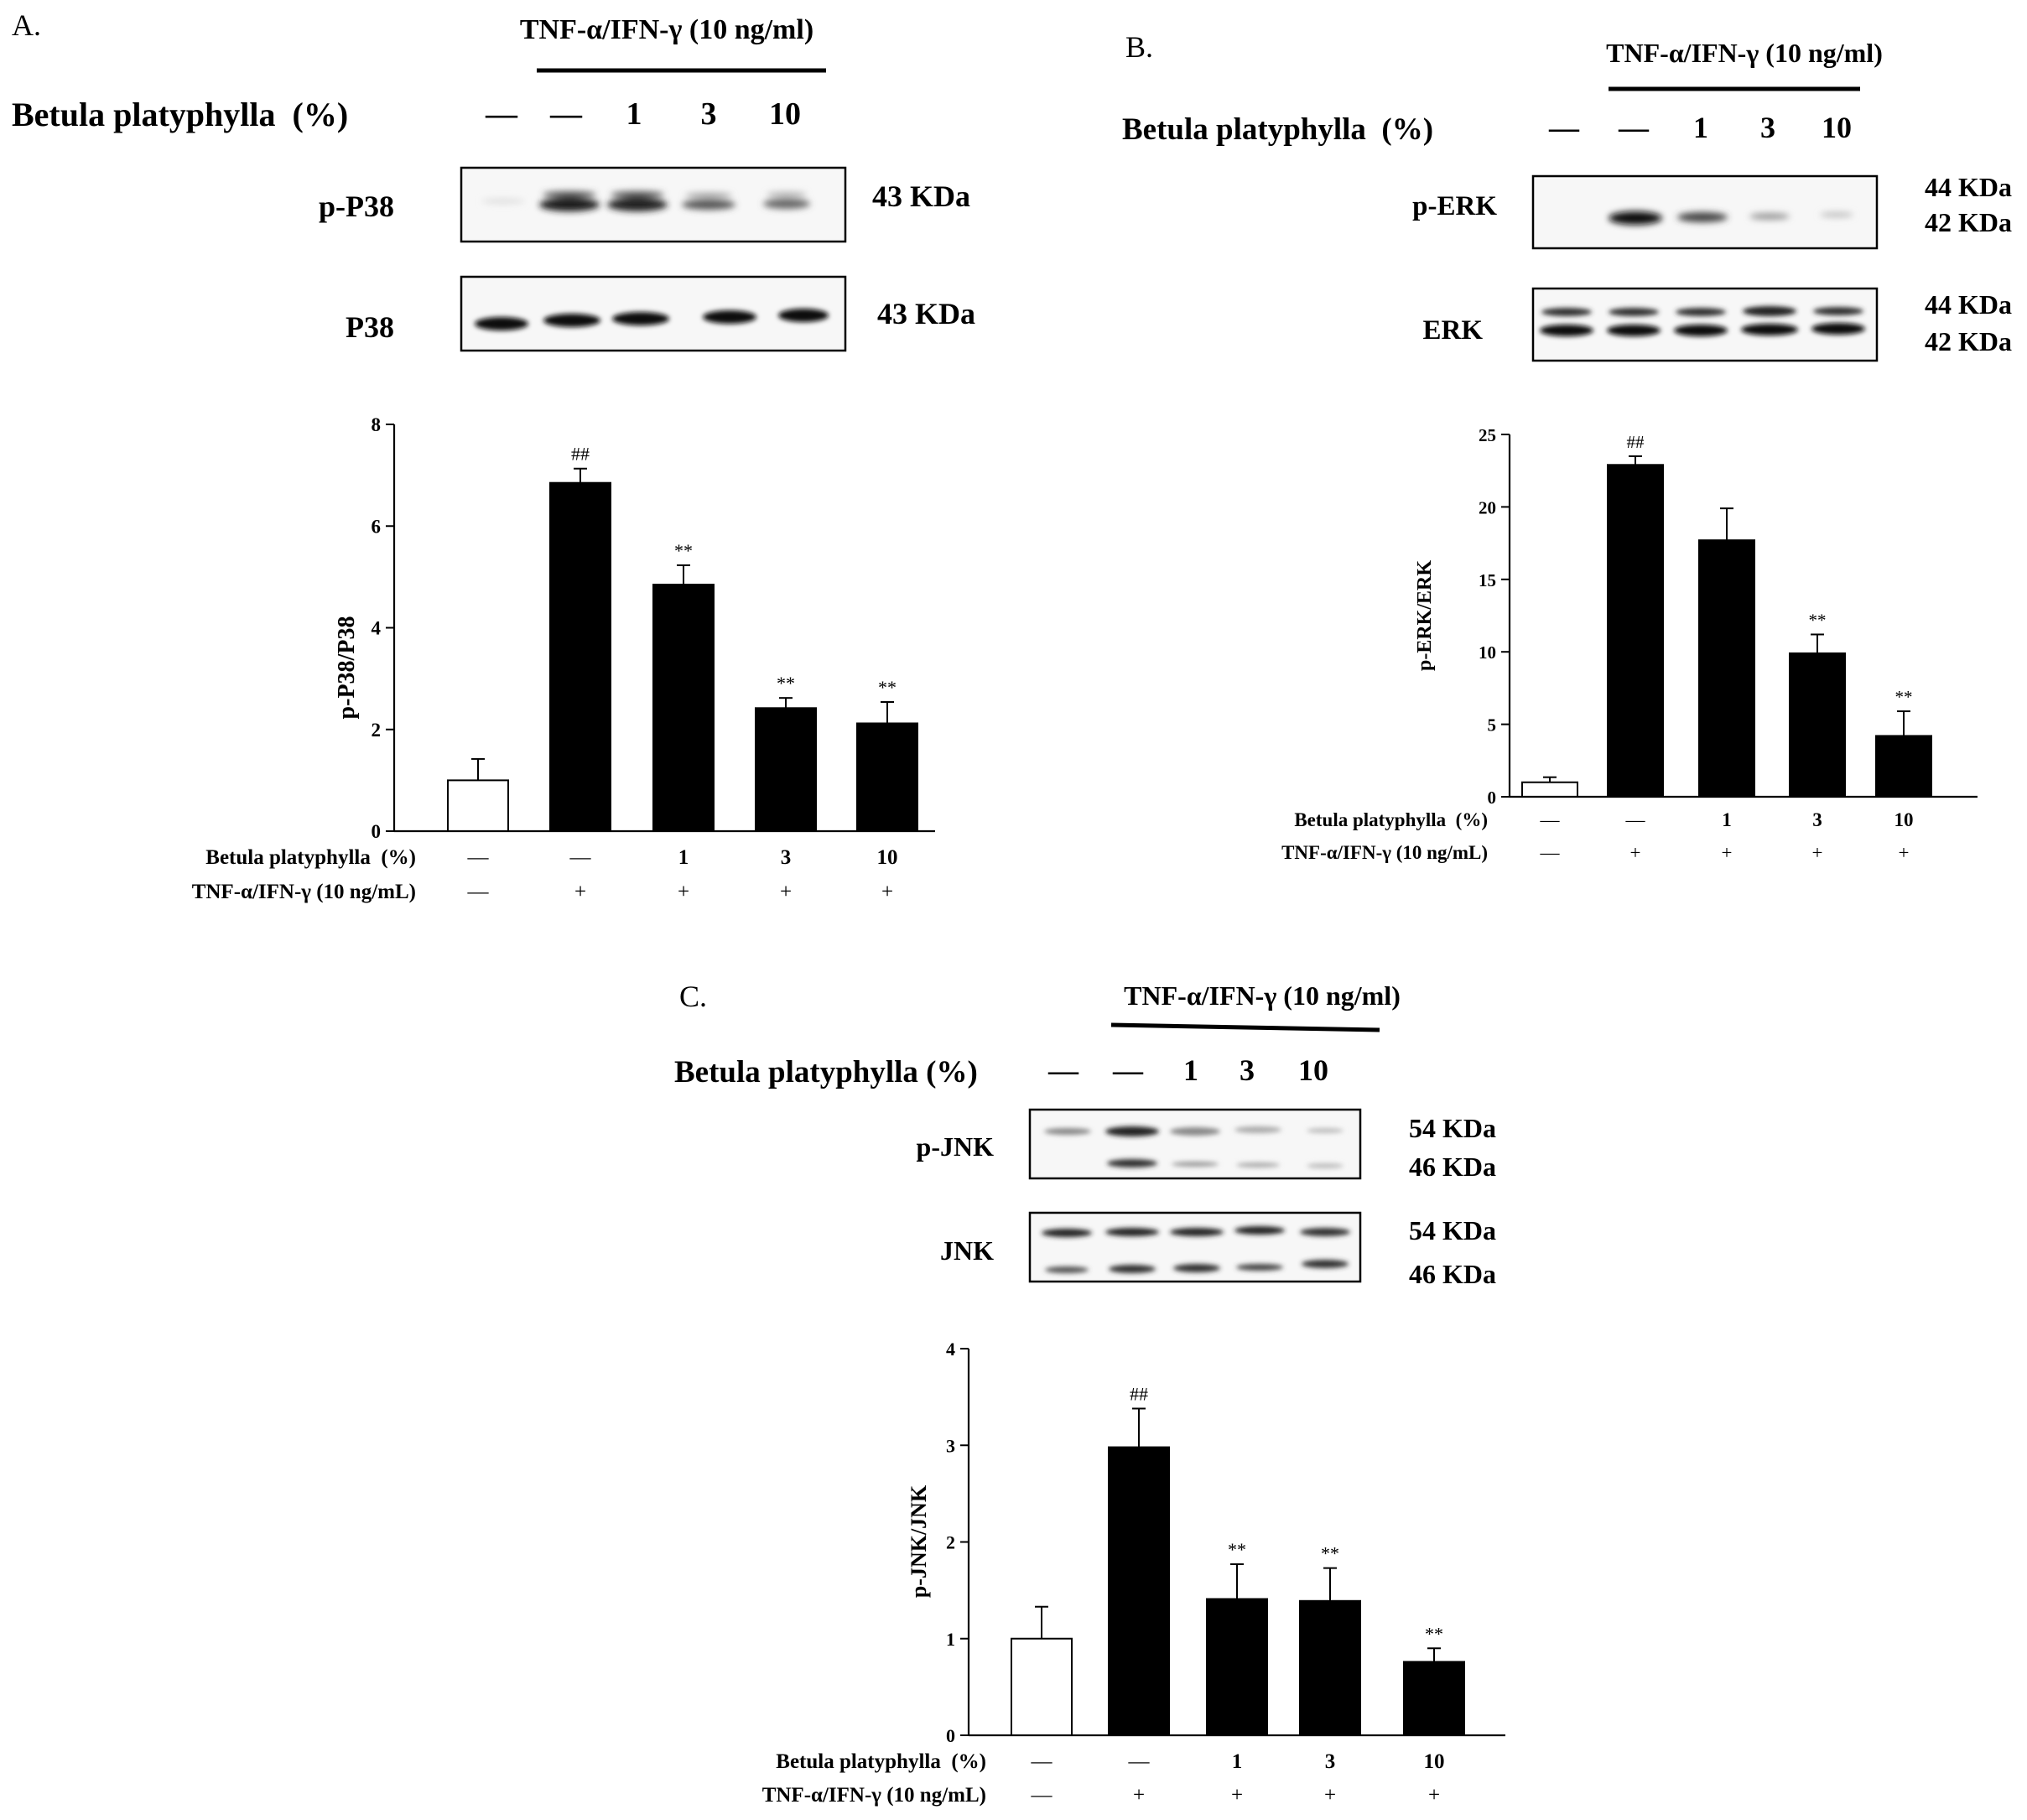 This screenshot has width=2027, height=1820. Describe the element at coordinates (370, 327) in the screenshot. I see `blot-label-p38: P38` at that location.